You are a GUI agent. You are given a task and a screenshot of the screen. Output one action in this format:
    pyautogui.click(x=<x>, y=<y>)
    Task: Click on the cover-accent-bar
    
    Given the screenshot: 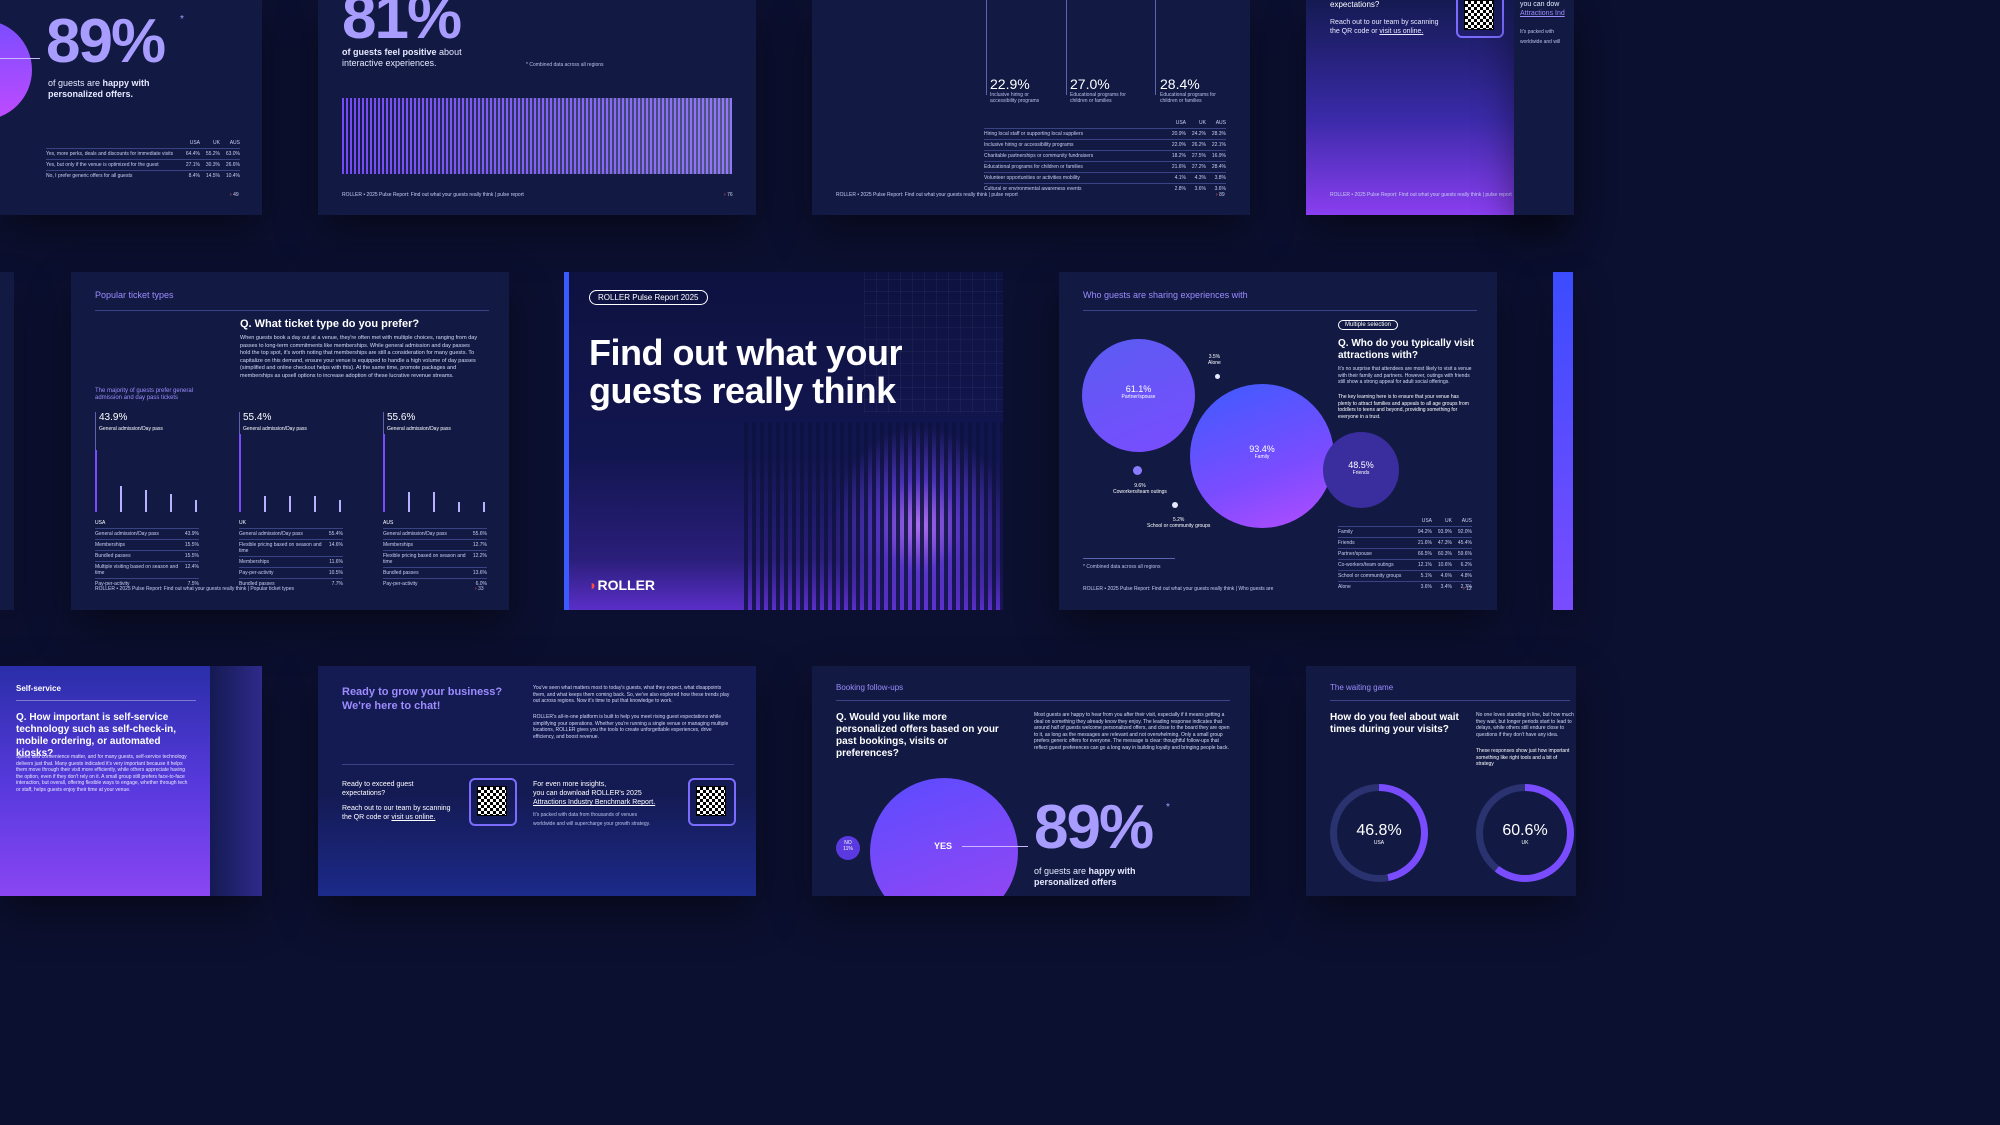 What is the action you would take?
    pyautogui.click(x=566, y=441)
    